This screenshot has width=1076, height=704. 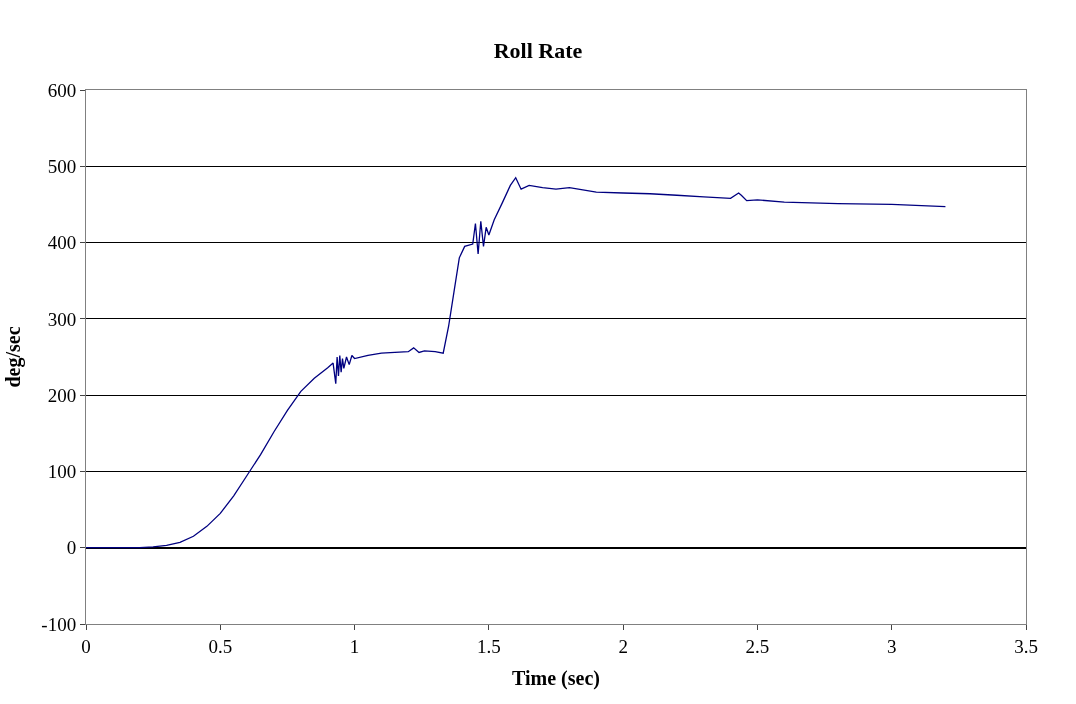 I want to click on y-tick-label: 300, so click(x=62, y=319).